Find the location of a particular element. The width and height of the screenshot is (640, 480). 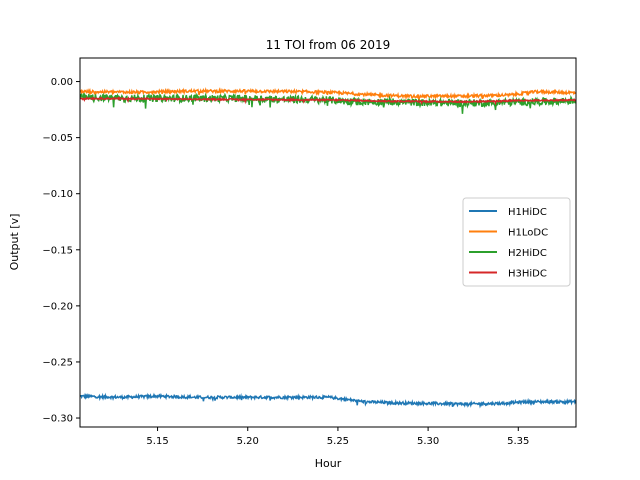

x-axis-label: Hour is located at coordinates (328, 463).